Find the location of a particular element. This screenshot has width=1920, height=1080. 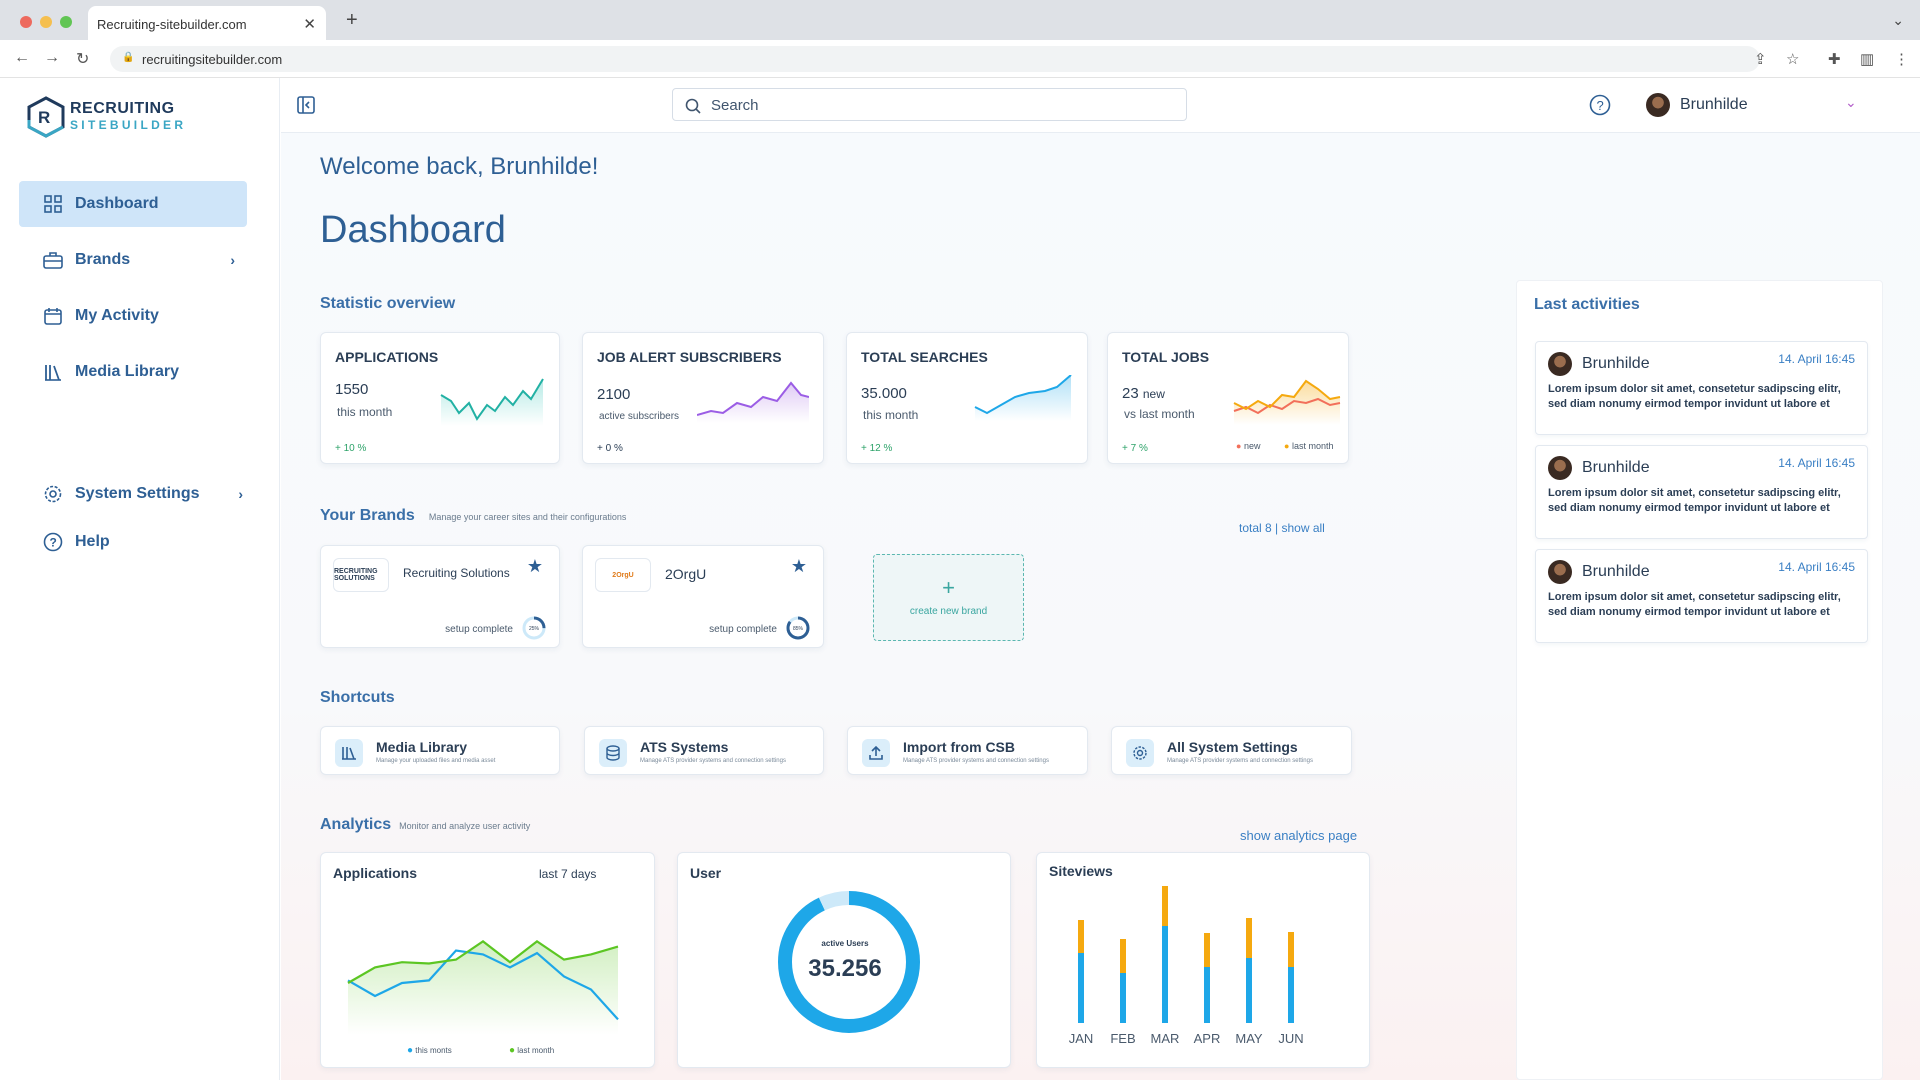

sidebar-item-label: Help is located at coordinates (92, 541).